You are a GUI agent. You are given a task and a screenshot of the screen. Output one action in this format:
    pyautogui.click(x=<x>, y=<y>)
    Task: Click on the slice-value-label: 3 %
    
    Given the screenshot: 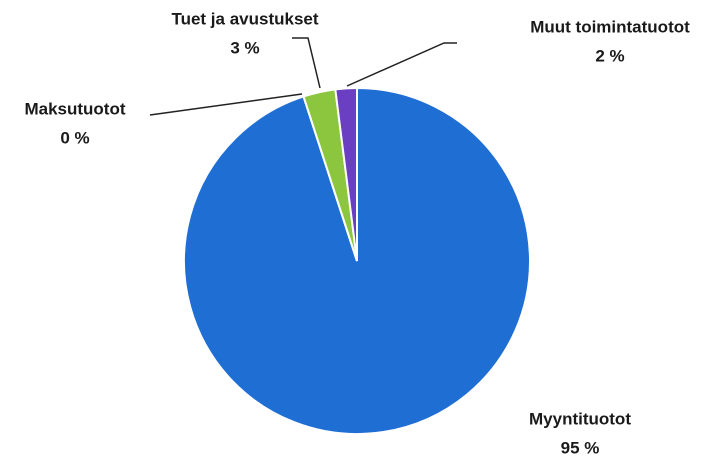 What is the action you would take?
    pyautogui.click(x=244, y=47)
    